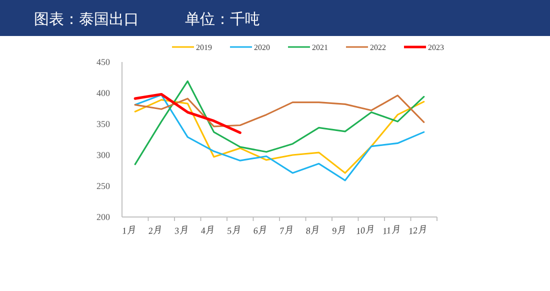 The height and width of the screenshot is (291, 550). Describe the element at coordinates (103, 124) in the screenshot. I see `y-tick-label: 350` at that location.